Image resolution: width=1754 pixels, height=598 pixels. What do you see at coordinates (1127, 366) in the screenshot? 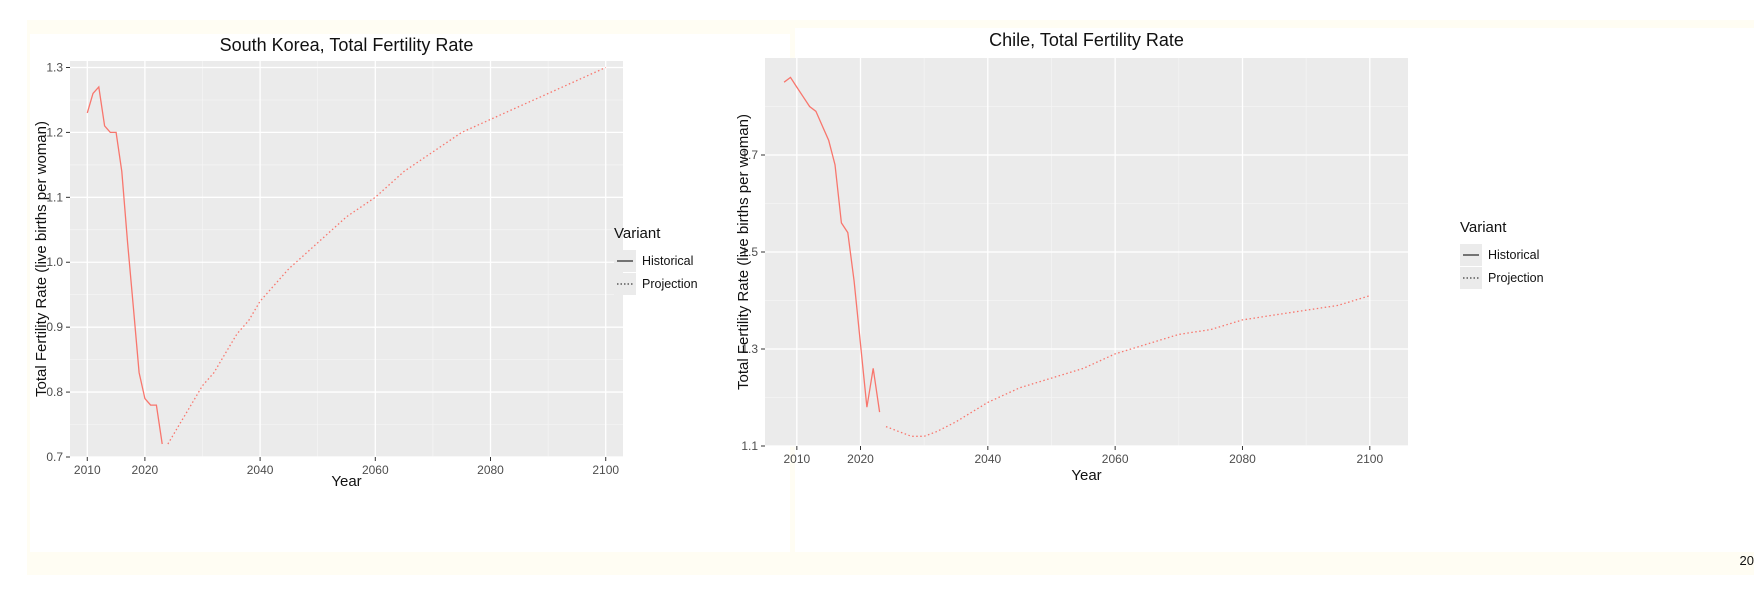
I see `series-line-projection` at bounding box center [1127, 366].